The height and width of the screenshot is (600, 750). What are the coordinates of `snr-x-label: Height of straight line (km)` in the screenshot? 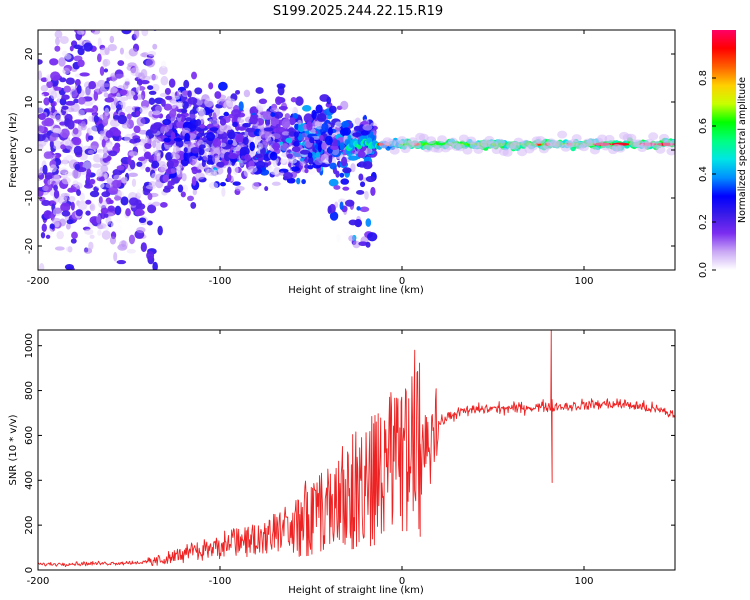 It's located at (356, 590).